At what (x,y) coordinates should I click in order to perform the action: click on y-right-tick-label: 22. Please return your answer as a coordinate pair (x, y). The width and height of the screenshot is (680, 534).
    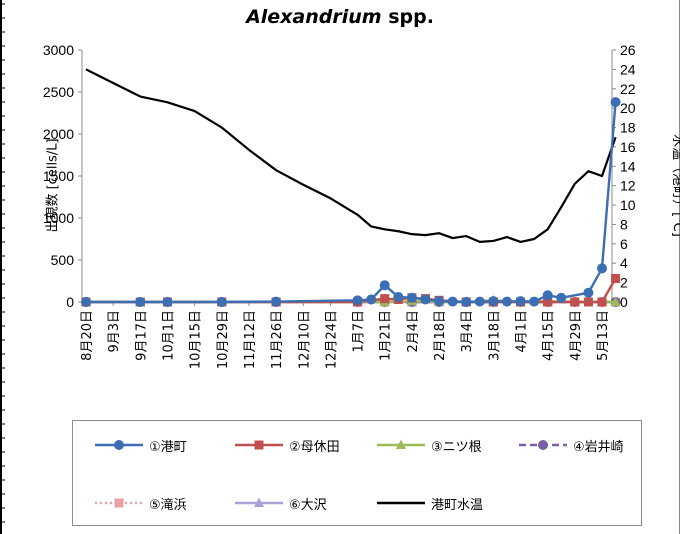
    Looking at the image, I should click on (628, 89).